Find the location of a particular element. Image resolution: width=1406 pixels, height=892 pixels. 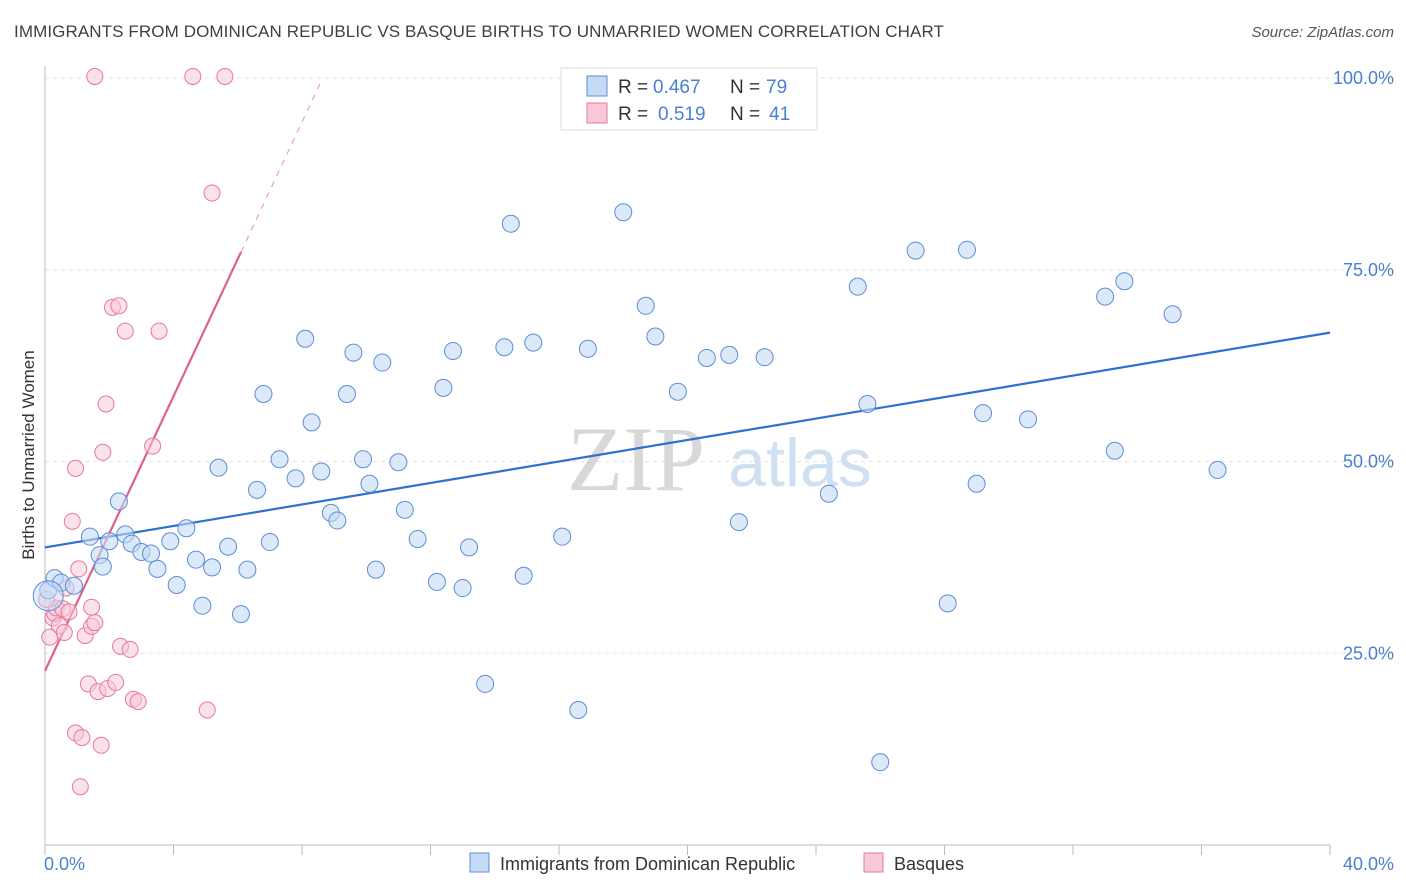

legend-swatch-dominican is located at coordinates (479, 862).